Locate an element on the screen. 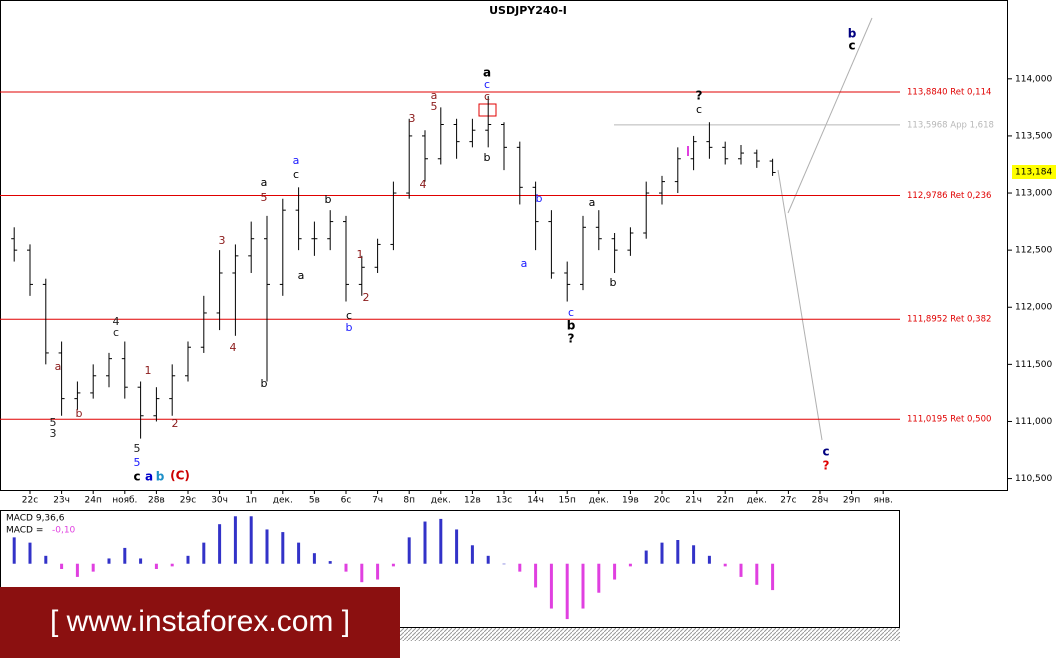 This screenshot has height=658, width=1056. y-tick-label: 110,500 is located at coordinates (1033, 479).